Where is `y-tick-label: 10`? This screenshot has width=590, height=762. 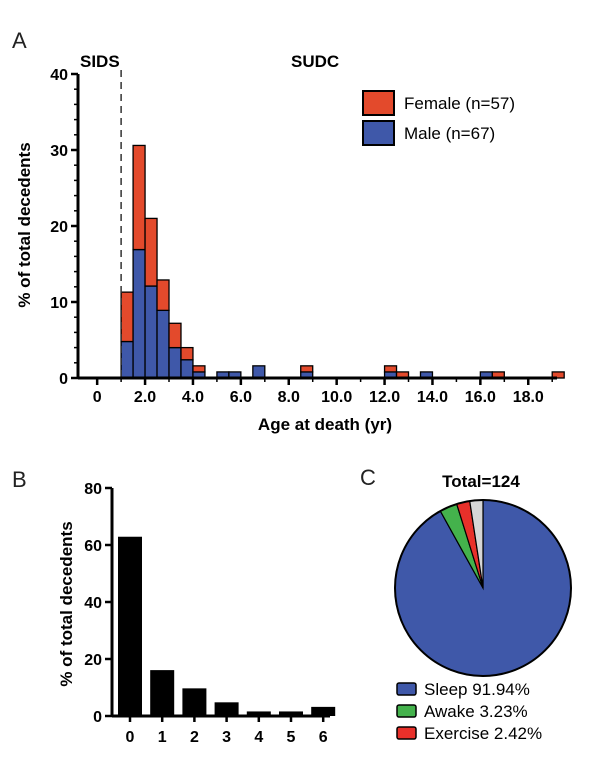
y-tick-label: 10 is located at coordinates (59, 303).